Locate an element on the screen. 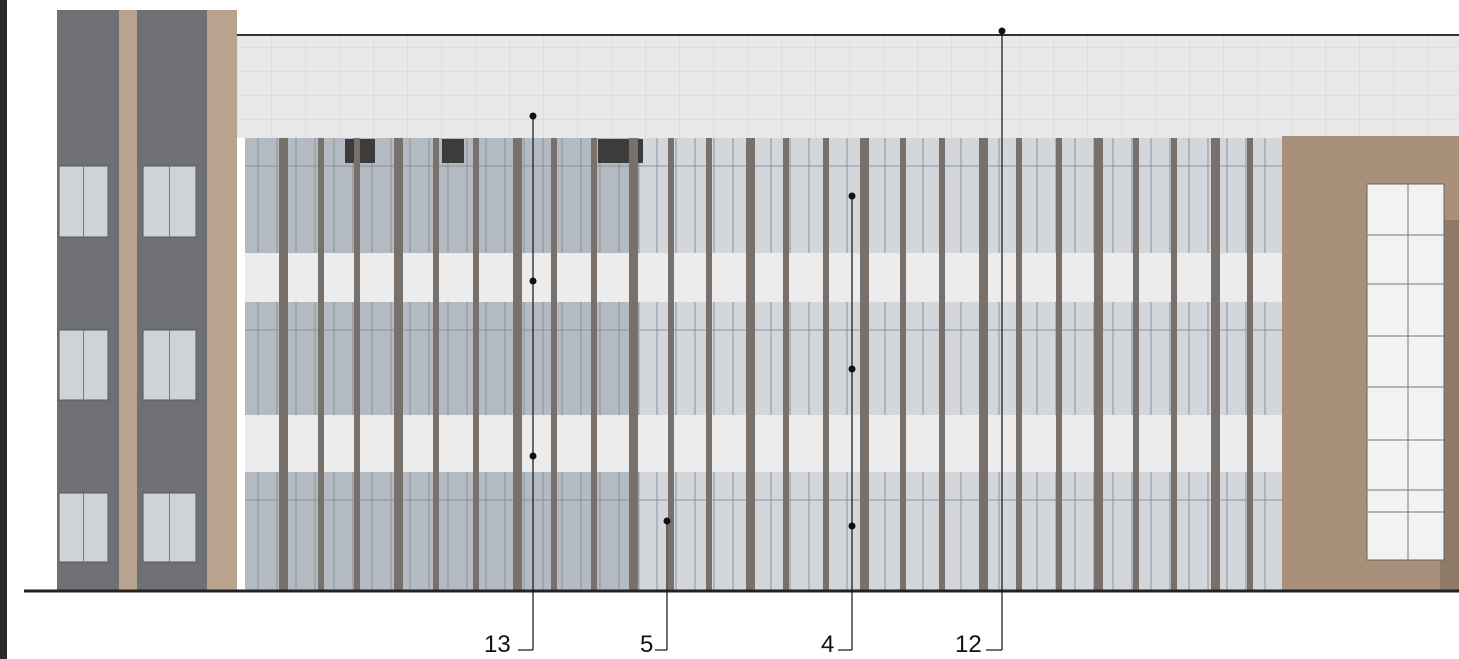 Image resolution: width=1459 pixels, height=659 pixels. left-frame-edge is located at coordinates (3, 329).